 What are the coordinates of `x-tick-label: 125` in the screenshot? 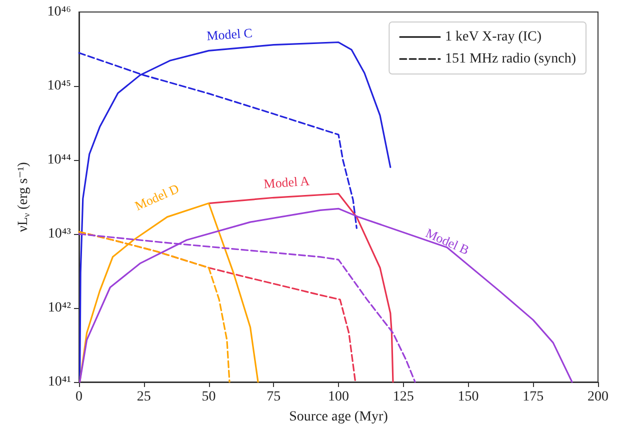 It's located at (403, 397).